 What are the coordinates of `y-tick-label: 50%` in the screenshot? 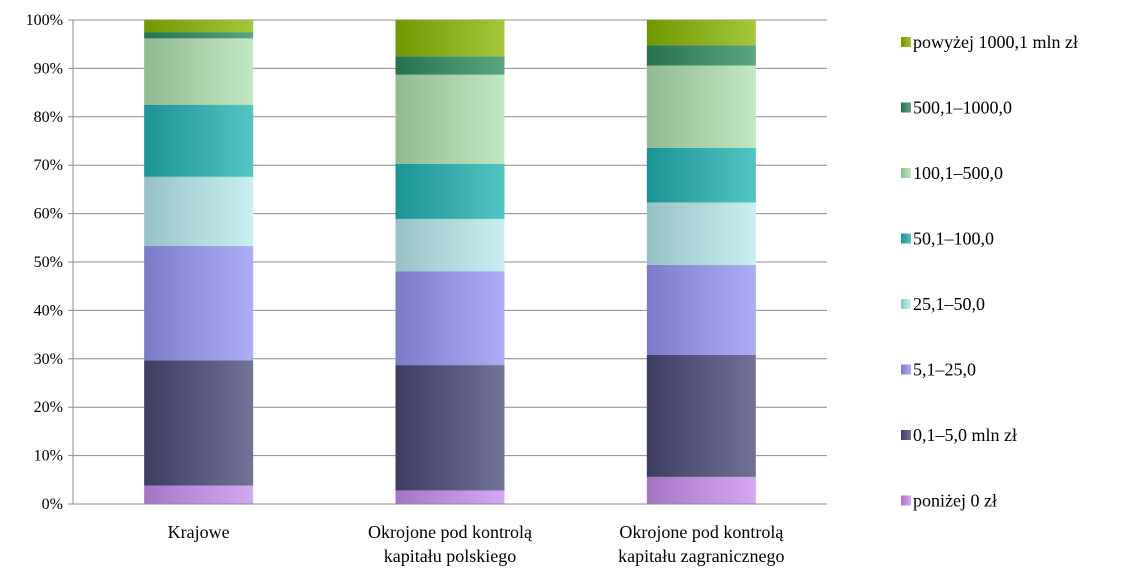 It's located at (48, 262).